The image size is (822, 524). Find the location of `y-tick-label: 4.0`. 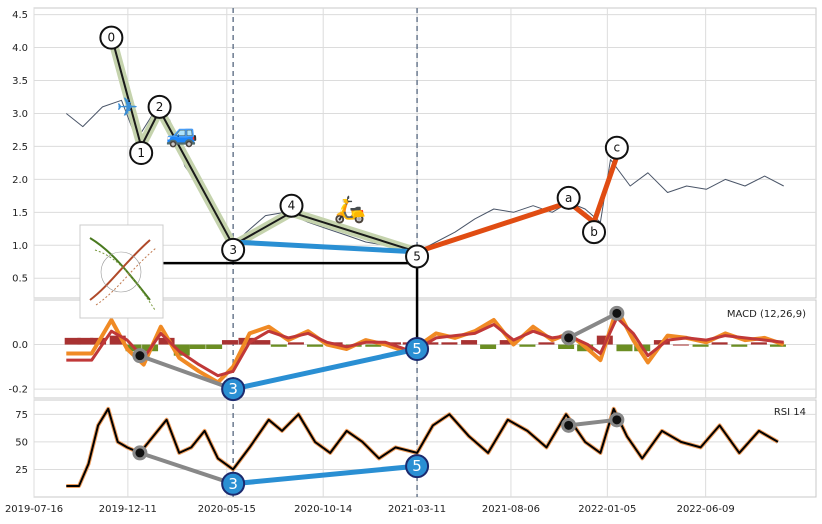

y-tick-label: 4.0 is located at coordinates (20, 48).